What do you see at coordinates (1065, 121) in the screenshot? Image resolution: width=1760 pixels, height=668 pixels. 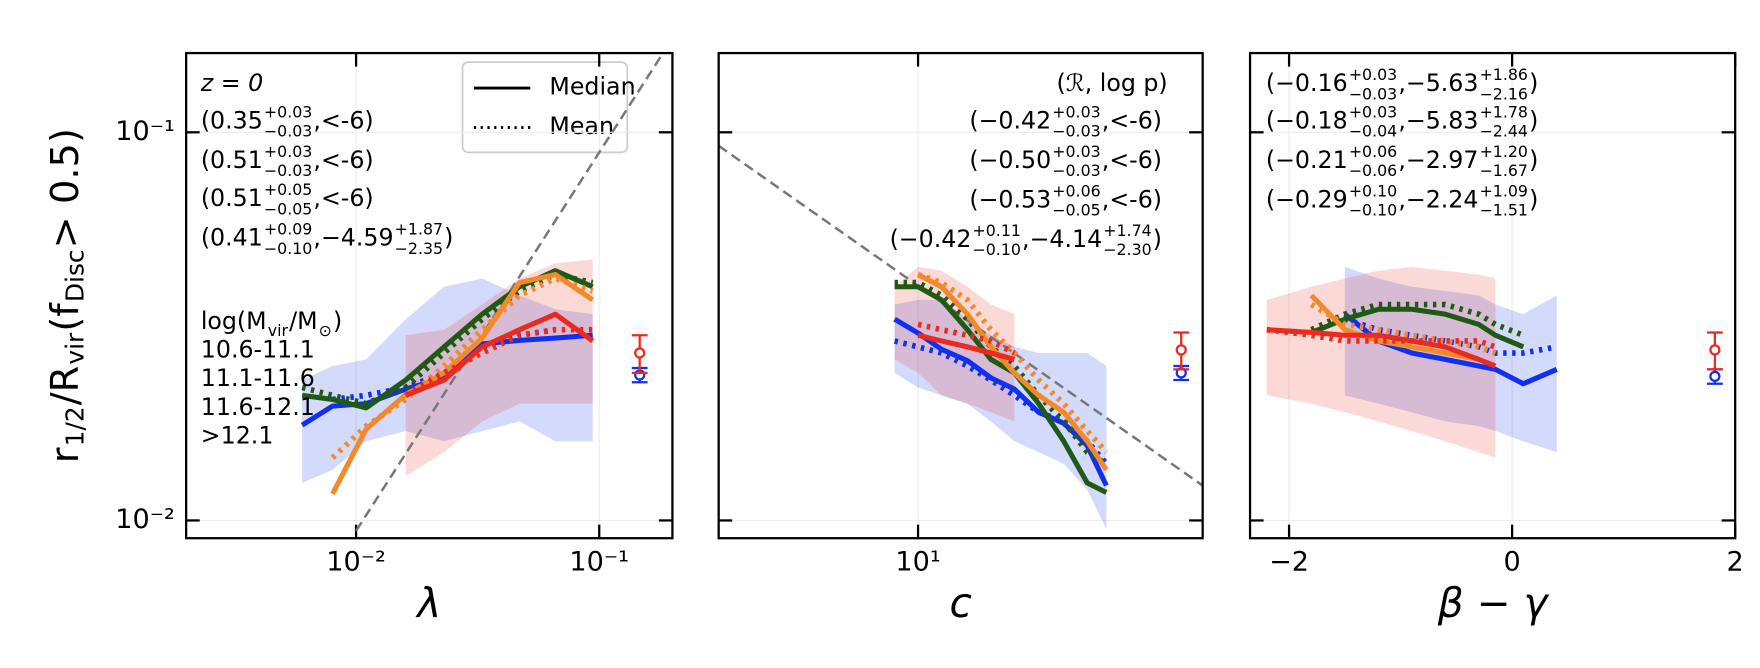 I see `rich-text: (−0.42 +0.03−0.03 ,<-6)` at bounding box center [1065, 121].